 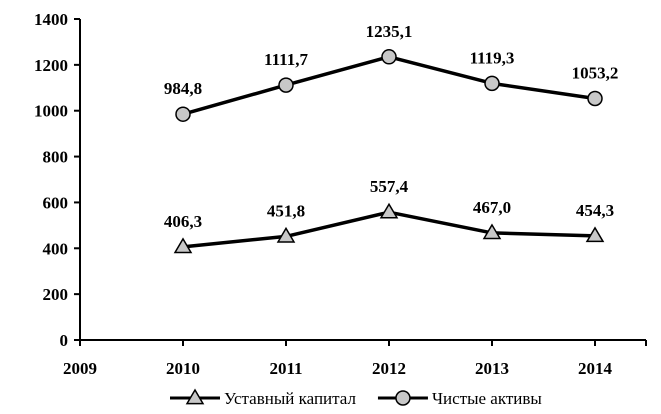 I want to click on x-tick-label: 2011, so click(x=285, y=368).